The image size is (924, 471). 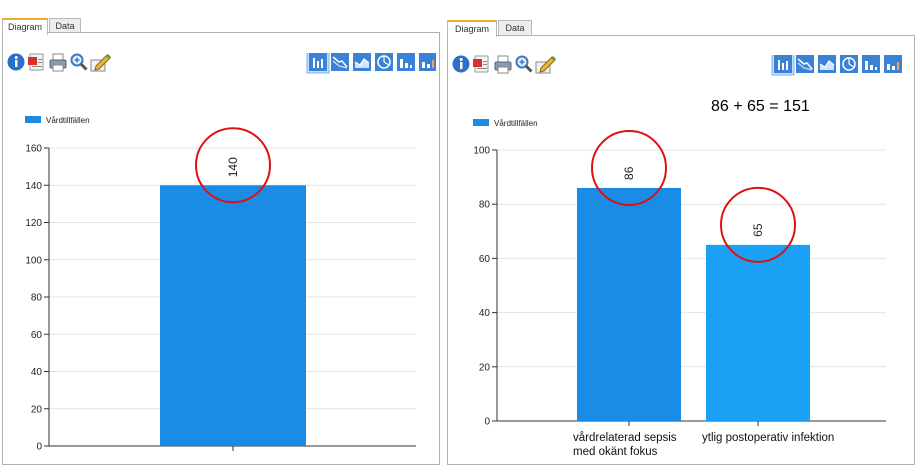 I want to click on line2, so click(x=340, y=64).